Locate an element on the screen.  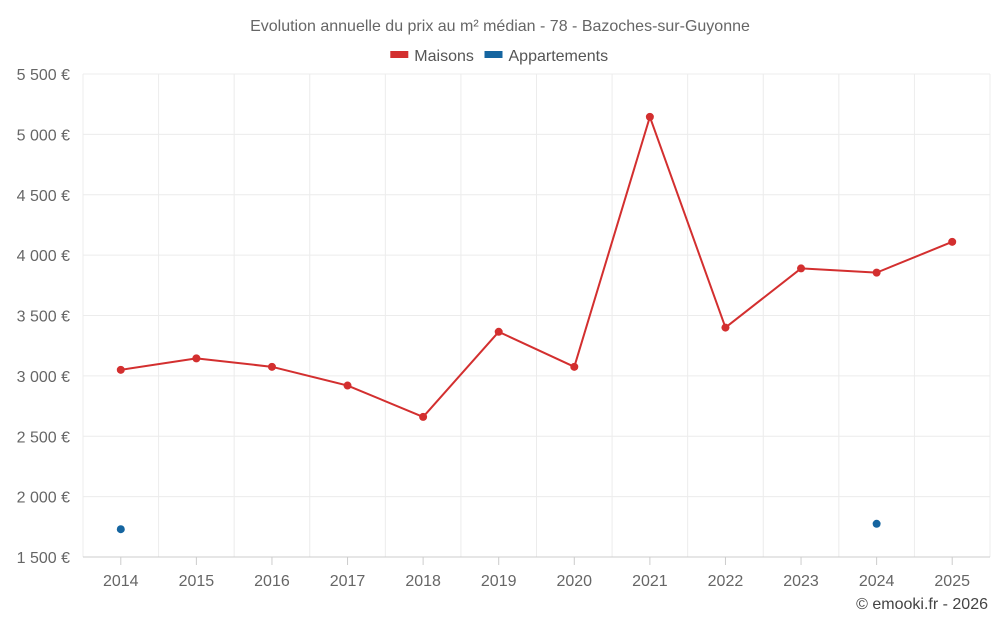
x-tick-label: 2022 is located at coordinates (726, 581).